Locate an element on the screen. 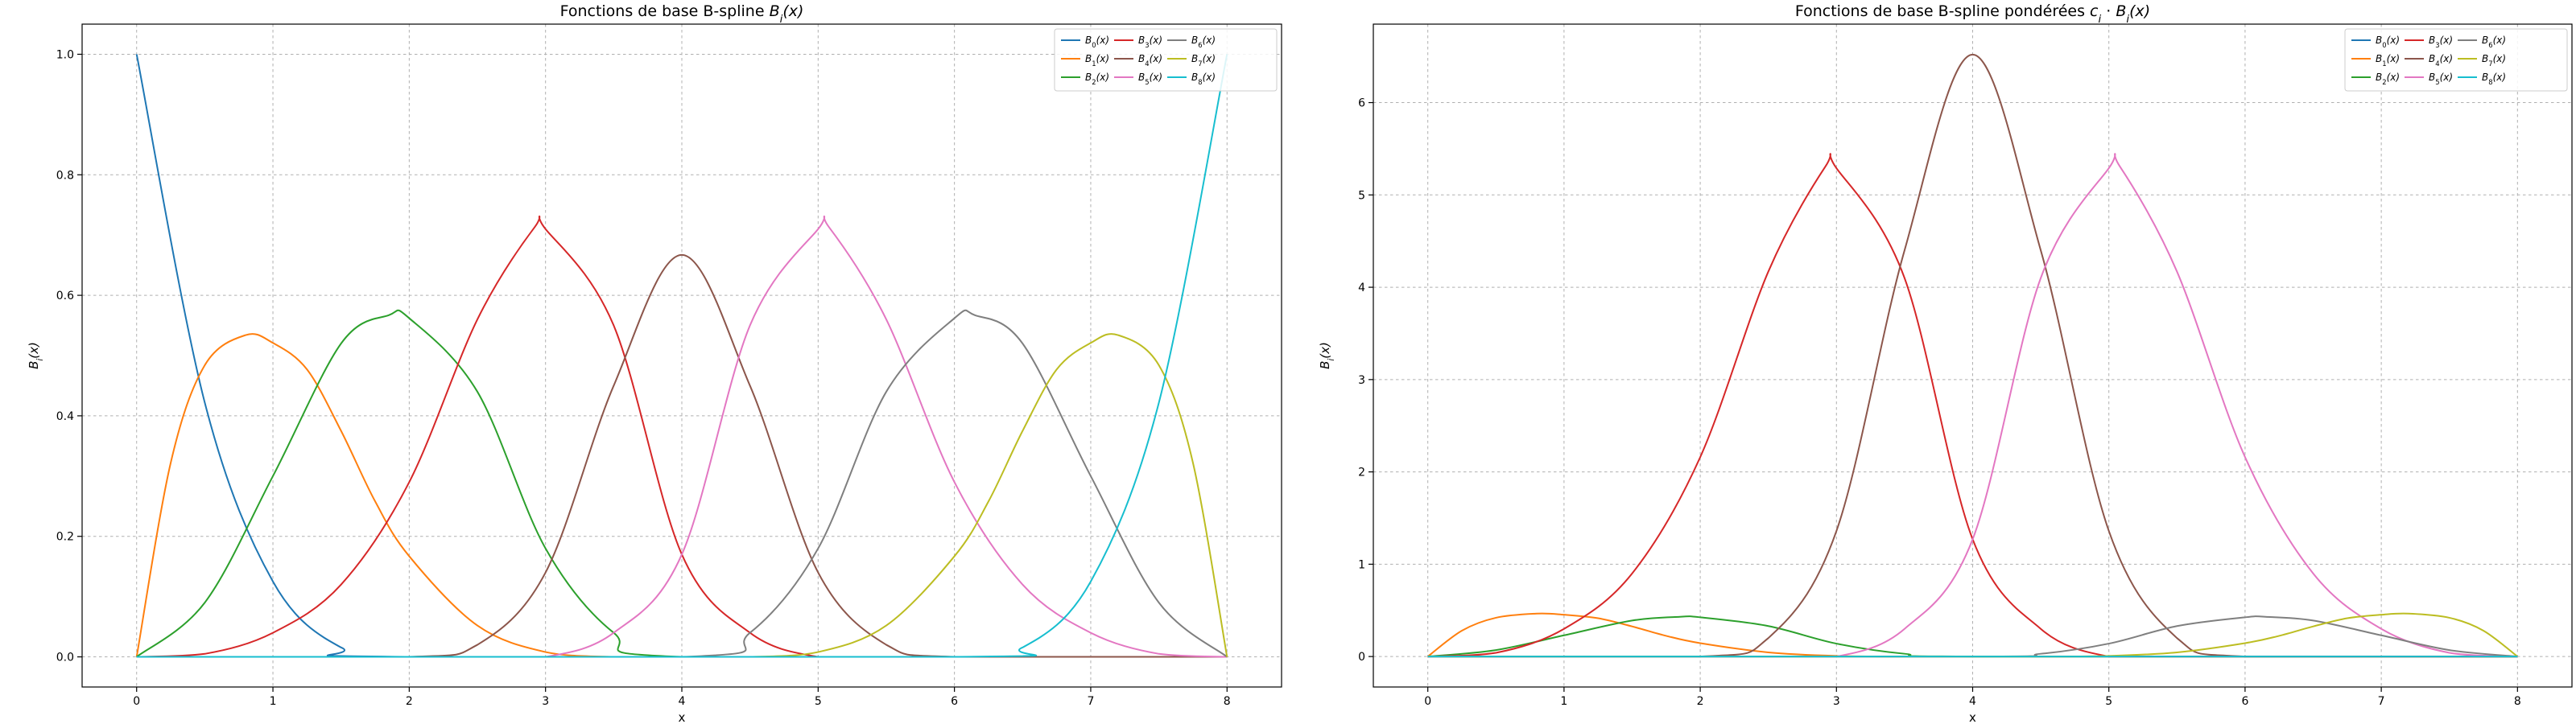 Image resolution: width=2576 pixels, height=724 pixels. y-tick-label: 1 is located at coordinates (1361, 564).